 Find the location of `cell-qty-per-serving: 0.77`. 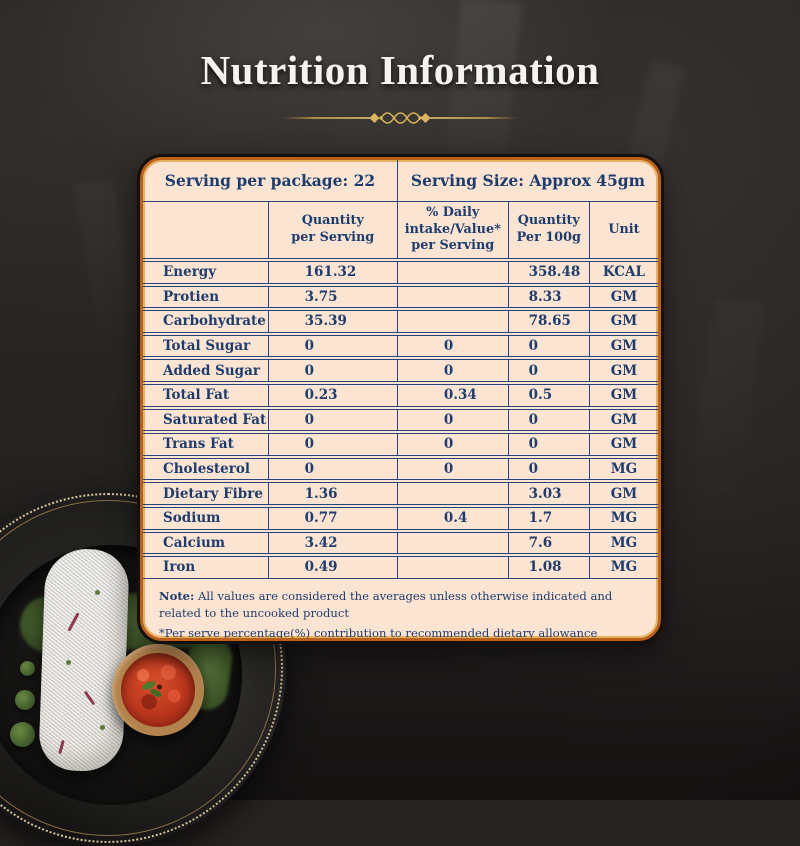

cell-qty-per-serving: 0.77 is located at coordinates (333, 518).